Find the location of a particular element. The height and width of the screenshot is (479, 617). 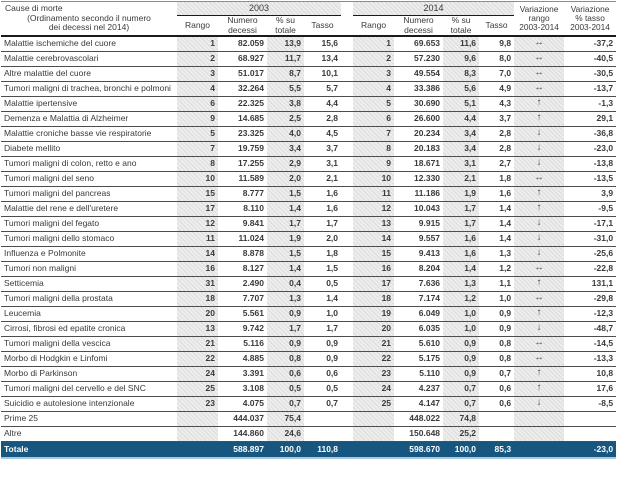

cell-var: -22,8 is located at coordinates (590, 269).